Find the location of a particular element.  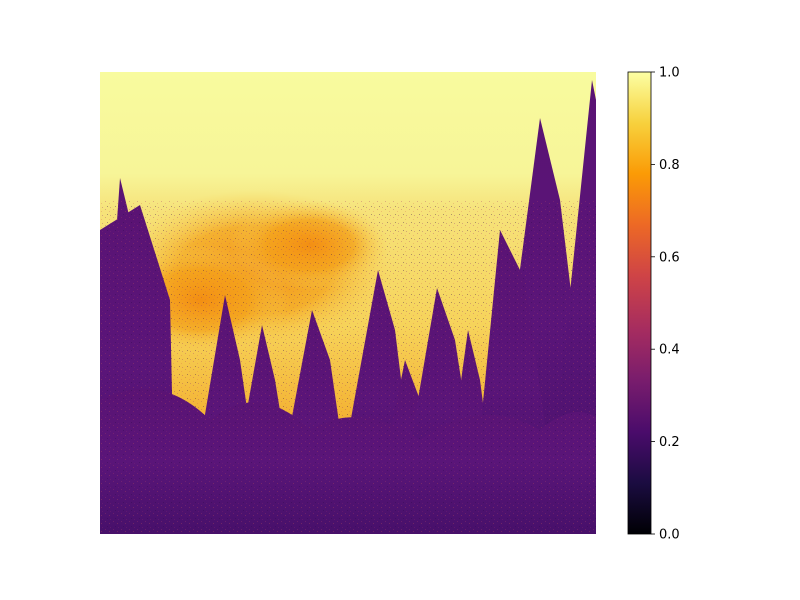

colorbar-tick-label: 0.6 is located at coordinates (669, 257).